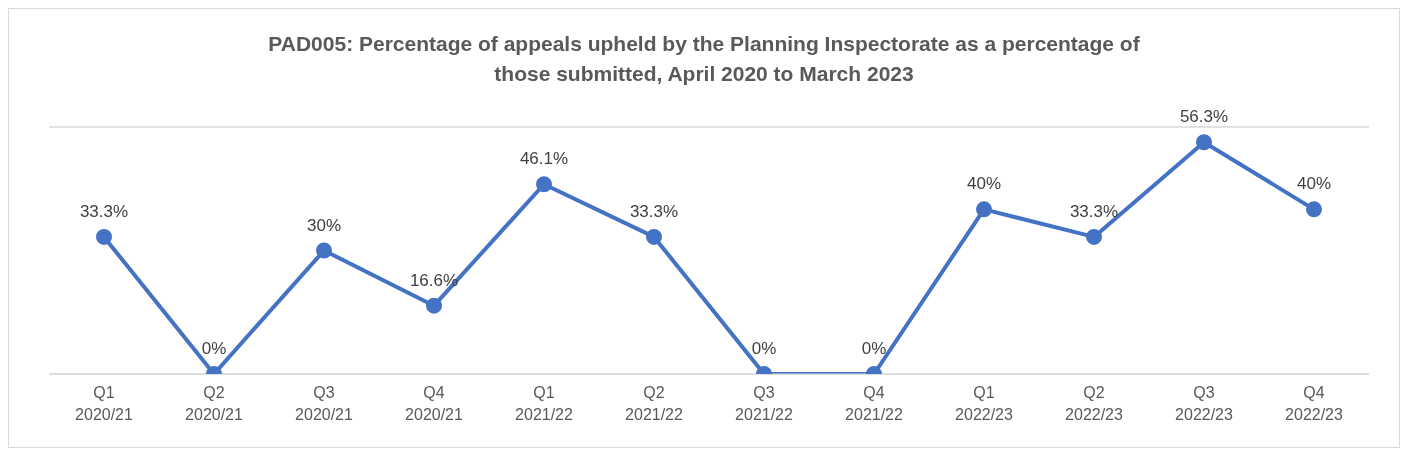 The height and width of the screenshot is (457, 1408). Describe the element at coordinates (214, 403) in the screenshot. I see `x-tick-label: Q2 2020/21` at that location.